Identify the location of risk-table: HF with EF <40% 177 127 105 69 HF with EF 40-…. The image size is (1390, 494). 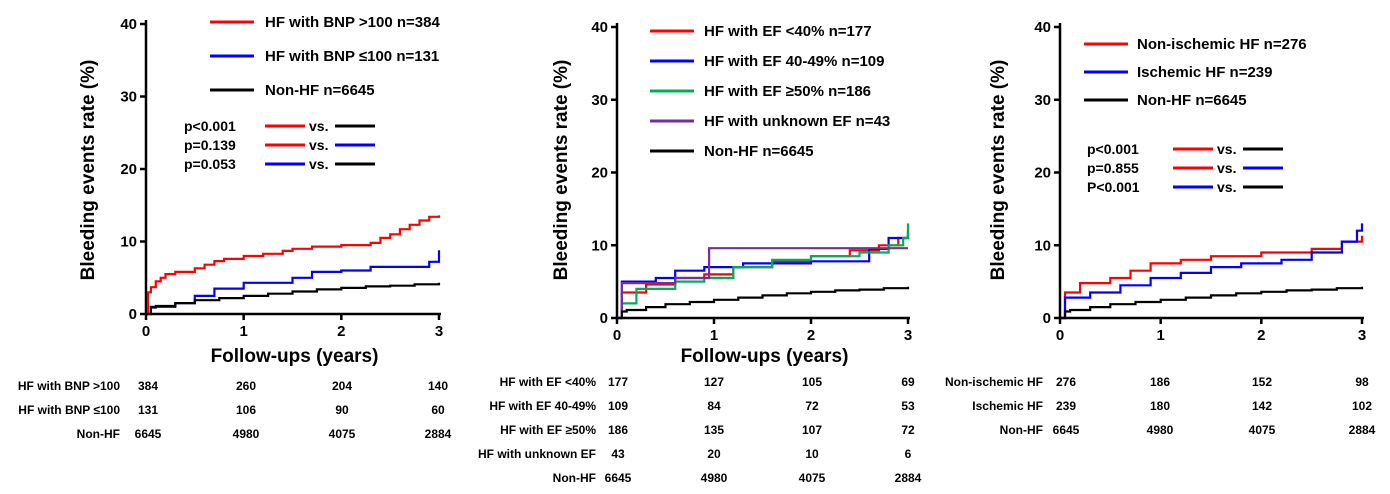
(700, 430).